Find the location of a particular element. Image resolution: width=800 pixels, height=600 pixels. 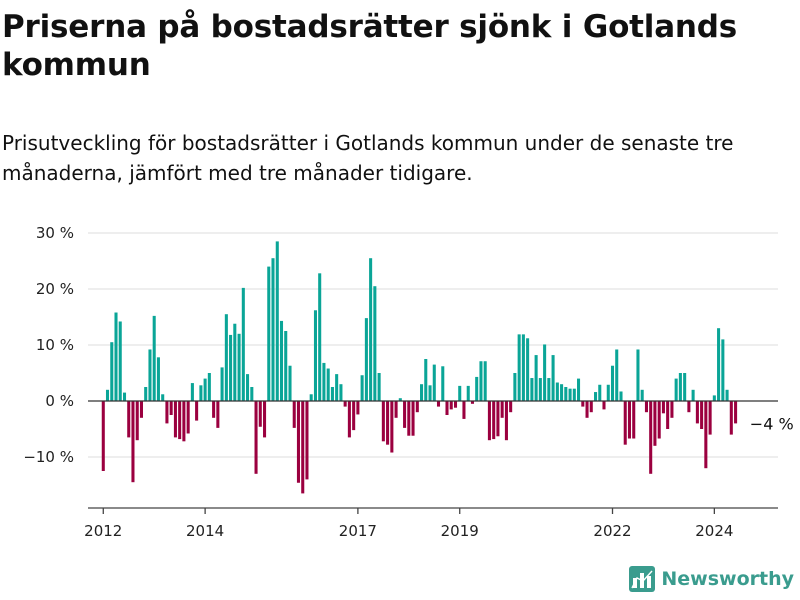

last-value-label: −4 % is located at coordinates (772, 423).